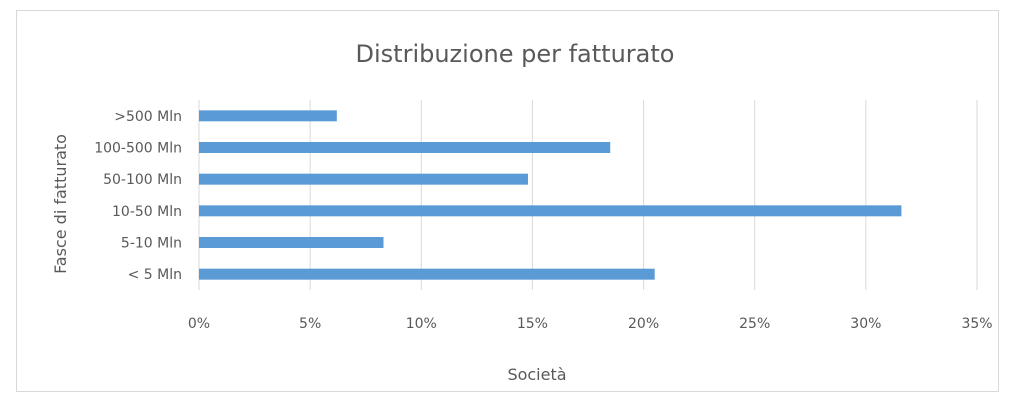 The height and width of the screenshot is (400, 1017). I want to click on x-tick-label: 35%, so click(976, 324).